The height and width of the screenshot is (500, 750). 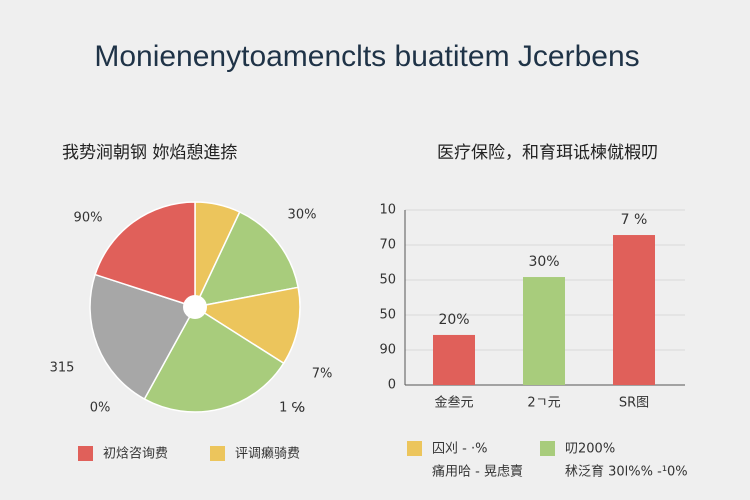 I want to click on bar-label: 20%, so click(x=453, y=320).